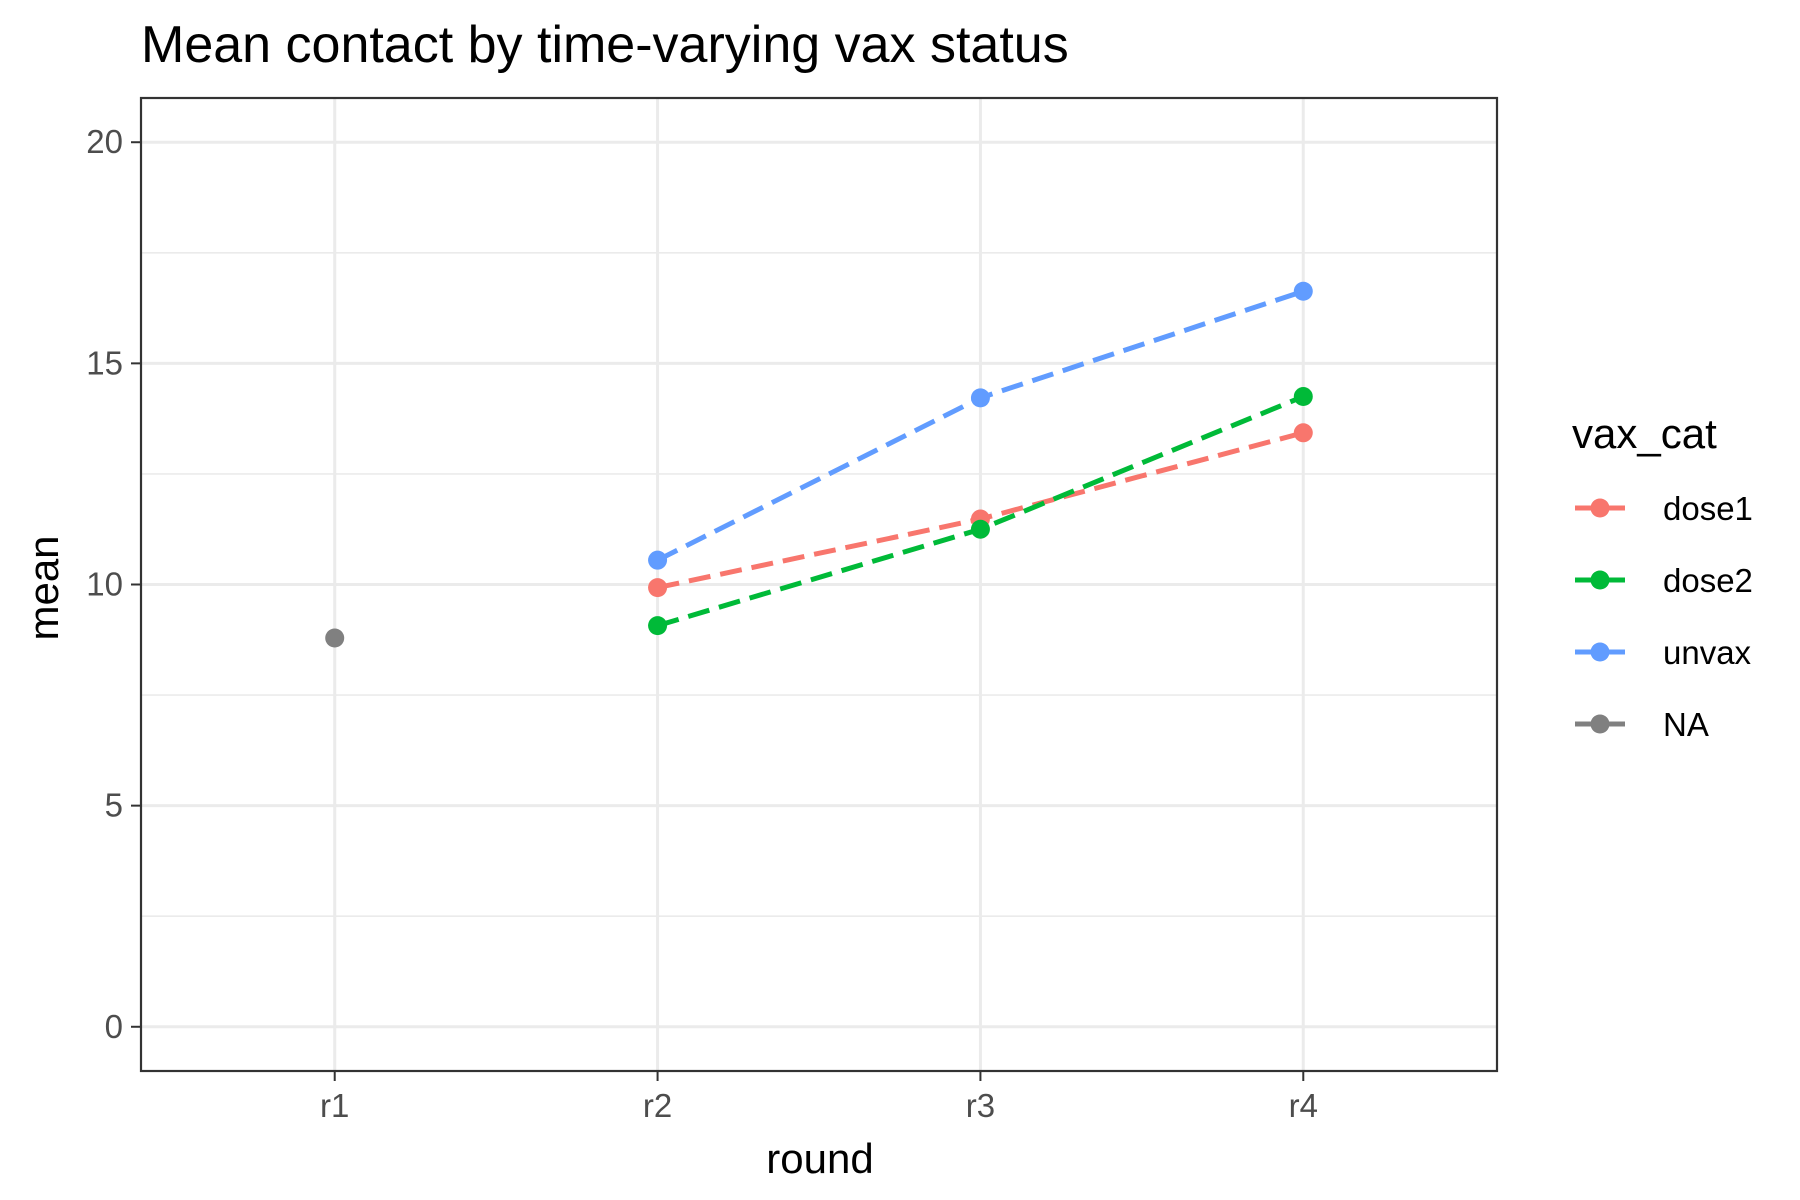 Image resolution: width=1800 pixels, height=1200 pixels. I want to click on y-tick-label: 10, so click(104, 584).